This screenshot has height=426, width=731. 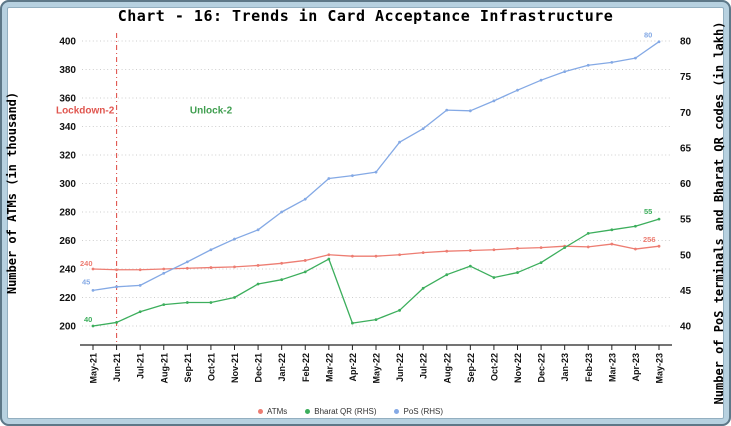 What do you see at coordinates (542, 368) in the screenshot?
I see `x-tick-label: Dec-22` at bounding box center [542, 368].